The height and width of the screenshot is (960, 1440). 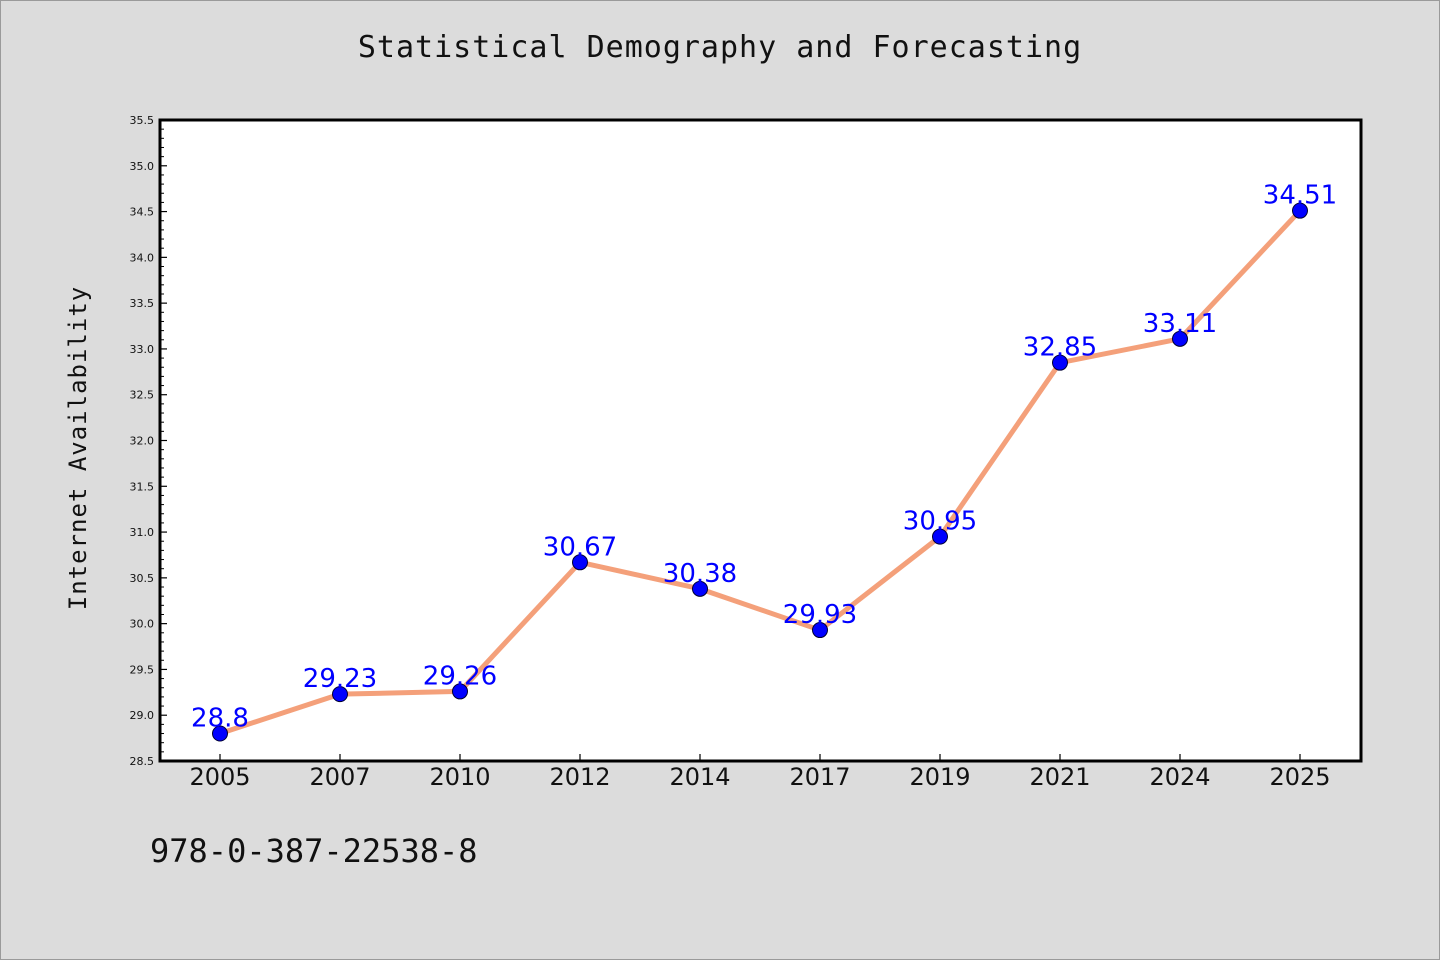 I want to click on x-tick-label: 2024, so click(x=1179, y=777).